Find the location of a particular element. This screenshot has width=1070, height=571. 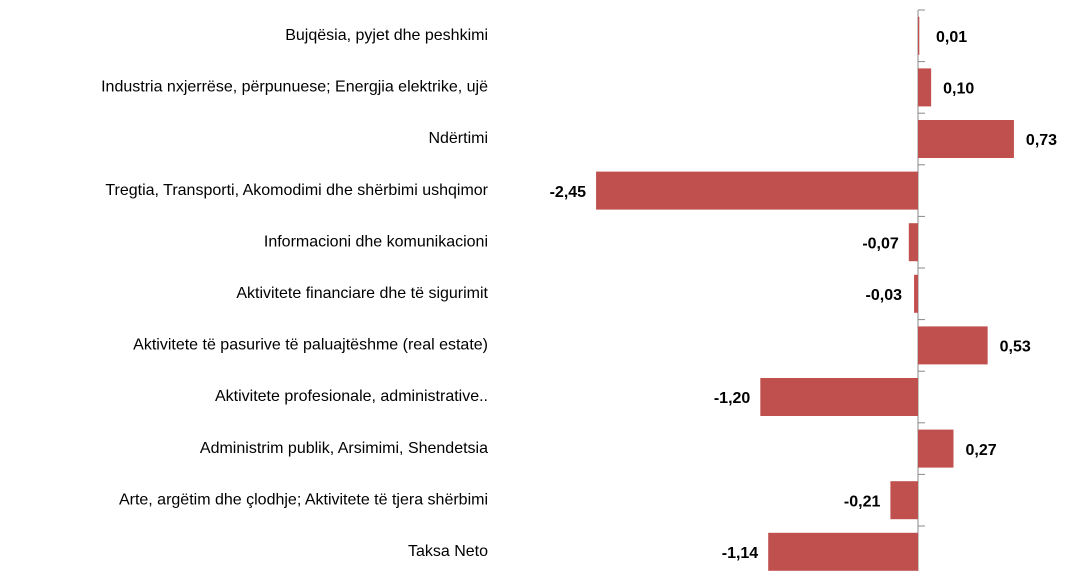

value-label: 0,01 is located at coordinates (951, 37).